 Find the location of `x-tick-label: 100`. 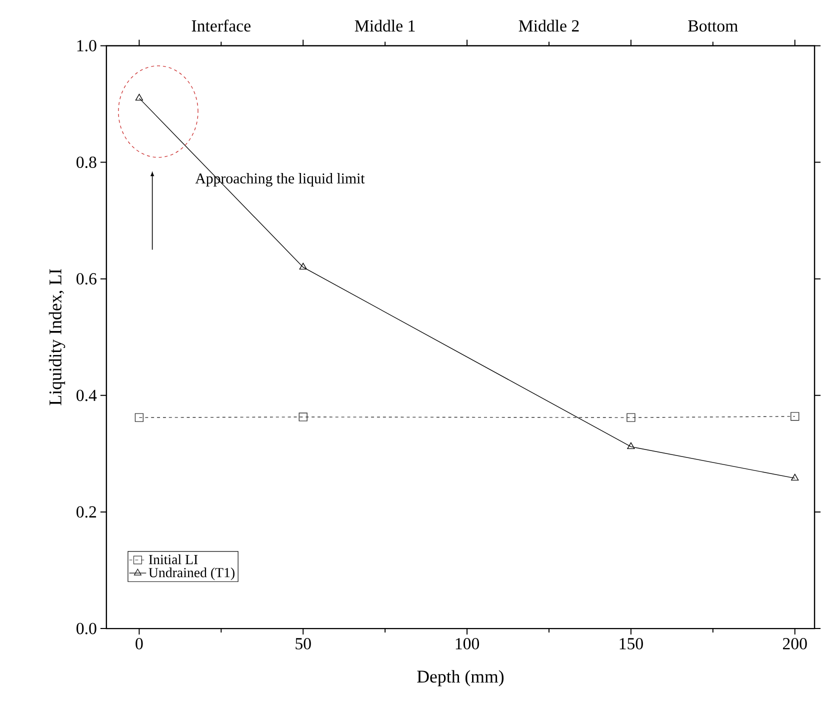

x-tick-label: 100 is located at coordinates (468, 644).